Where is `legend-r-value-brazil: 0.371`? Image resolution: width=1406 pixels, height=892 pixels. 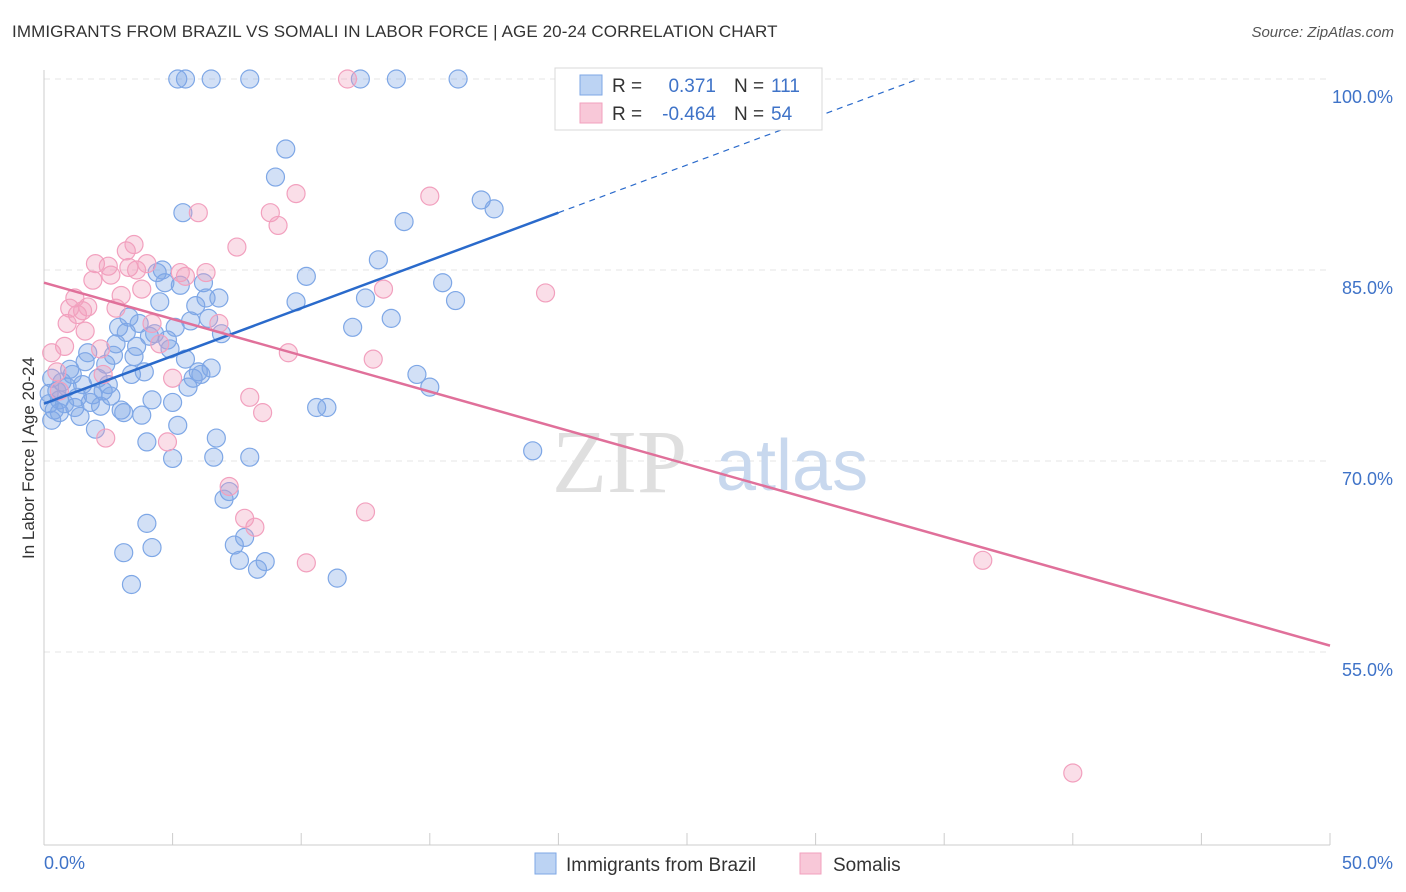 legend-r-value-brazil: 0.371 is located at coordinates (692, 86).